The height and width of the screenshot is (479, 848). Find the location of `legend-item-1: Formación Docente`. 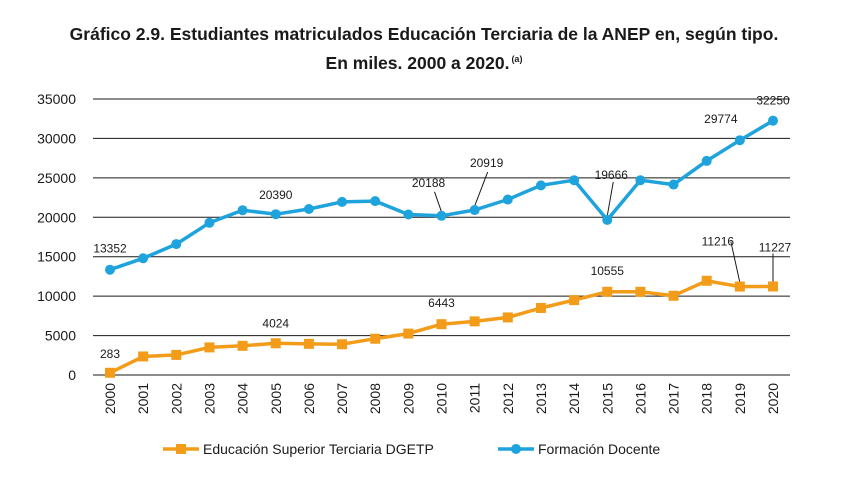

legend-item-1: Formación Docente is located at coordinates (579, 449).